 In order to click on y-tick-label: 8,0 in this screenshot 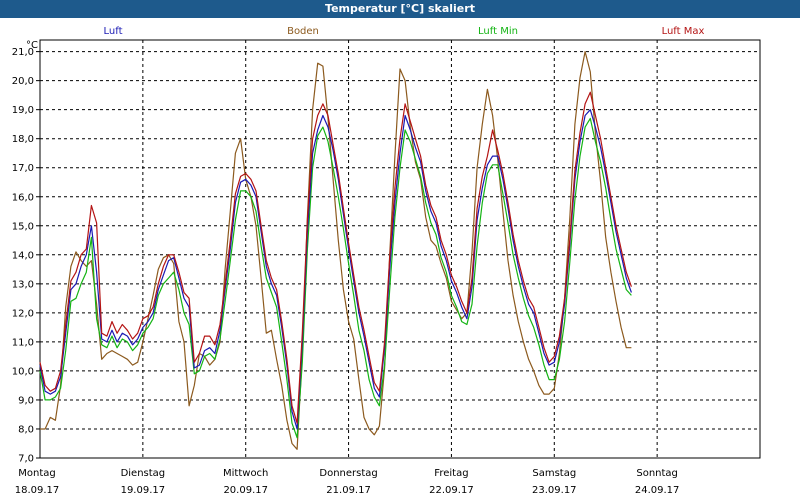, I will do `click(26, 429)`.